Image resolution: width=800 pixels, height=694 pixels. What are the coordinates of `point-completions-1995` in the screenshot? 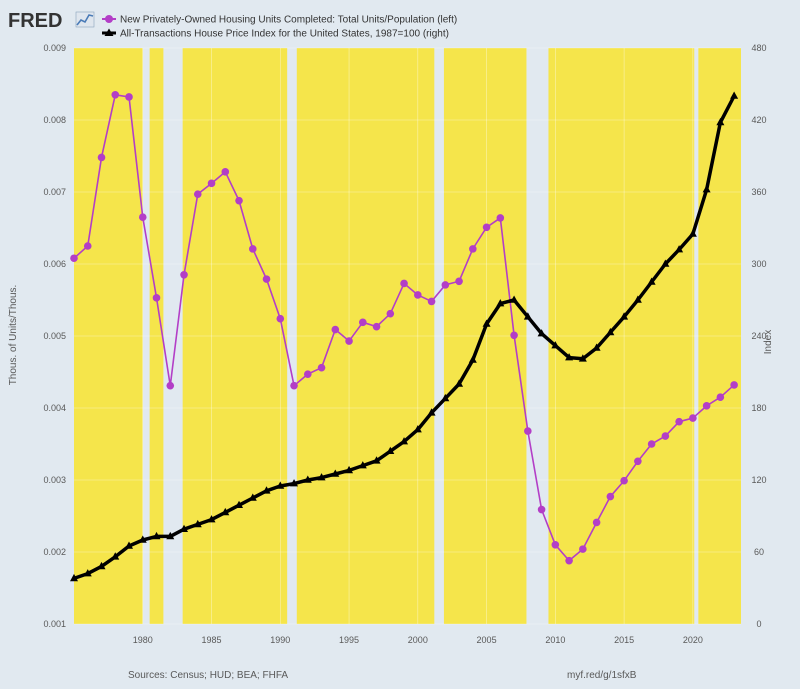 It's located at (349, 341).